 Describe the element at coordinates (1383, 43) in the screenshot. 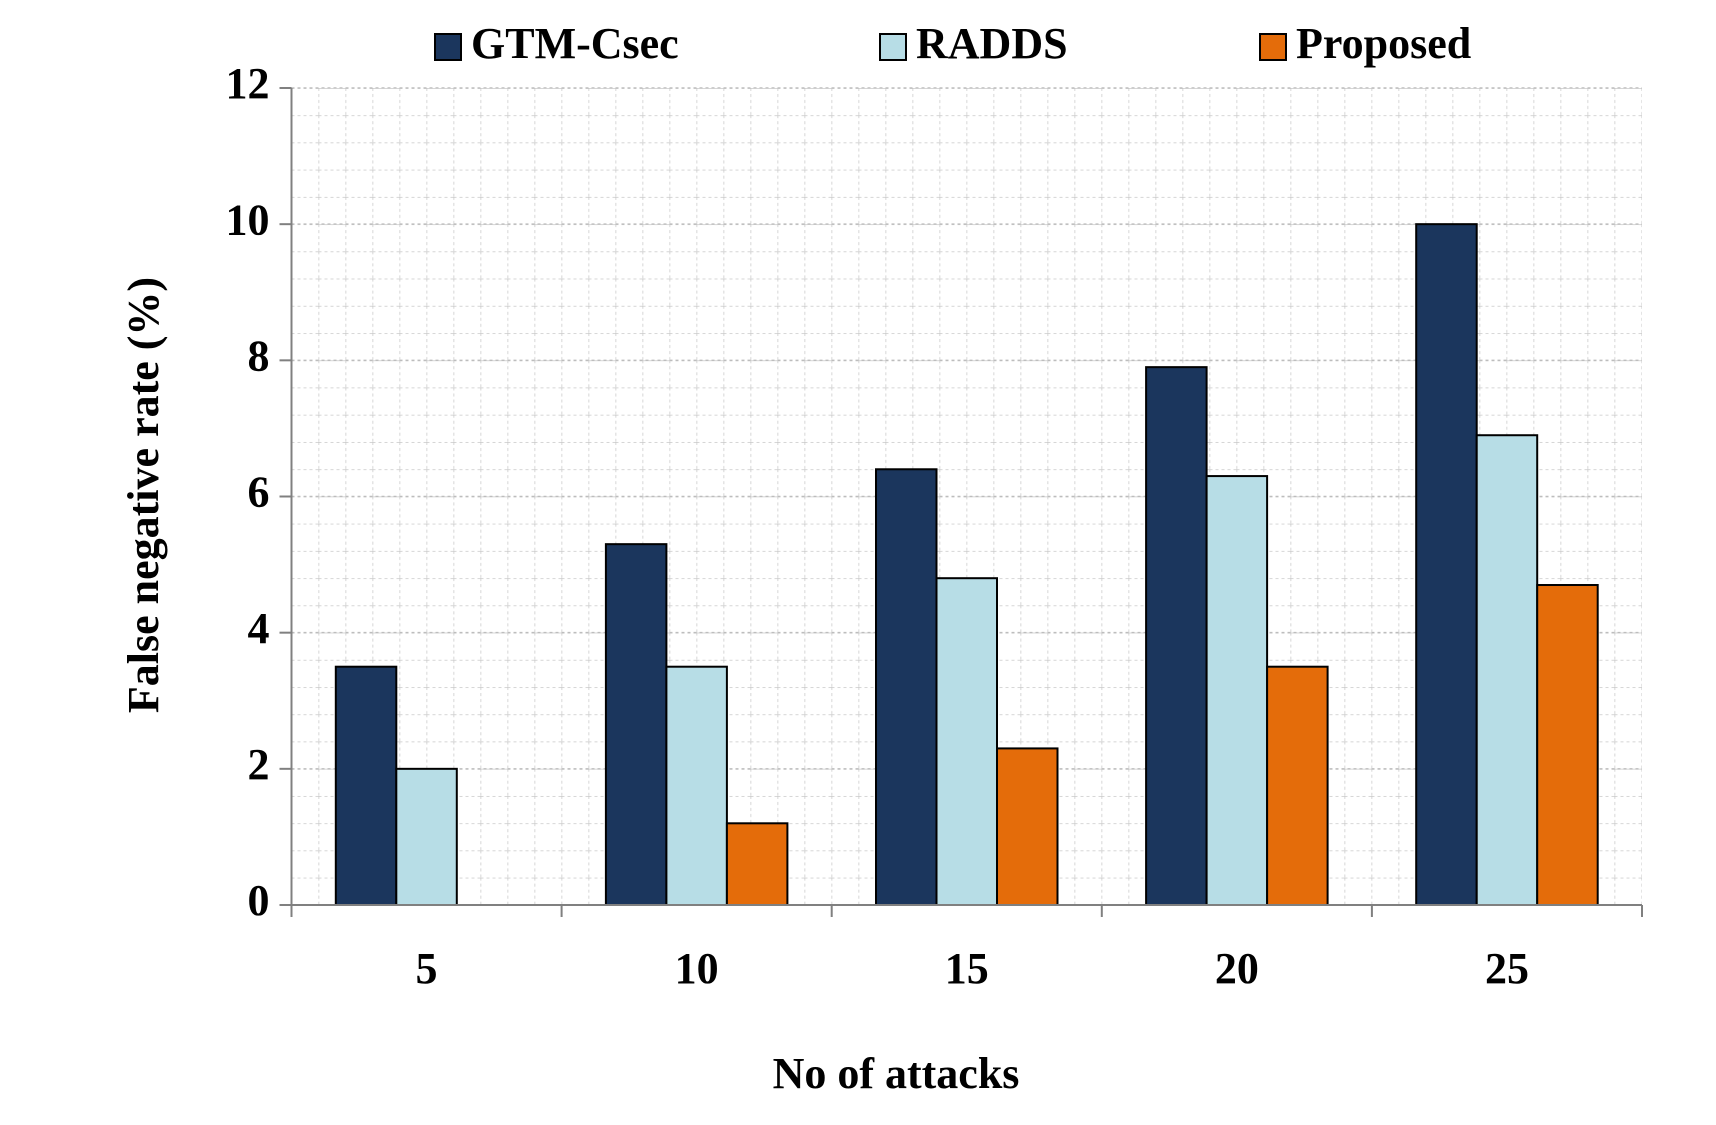

I see `legend-label: Proposed` at that location.